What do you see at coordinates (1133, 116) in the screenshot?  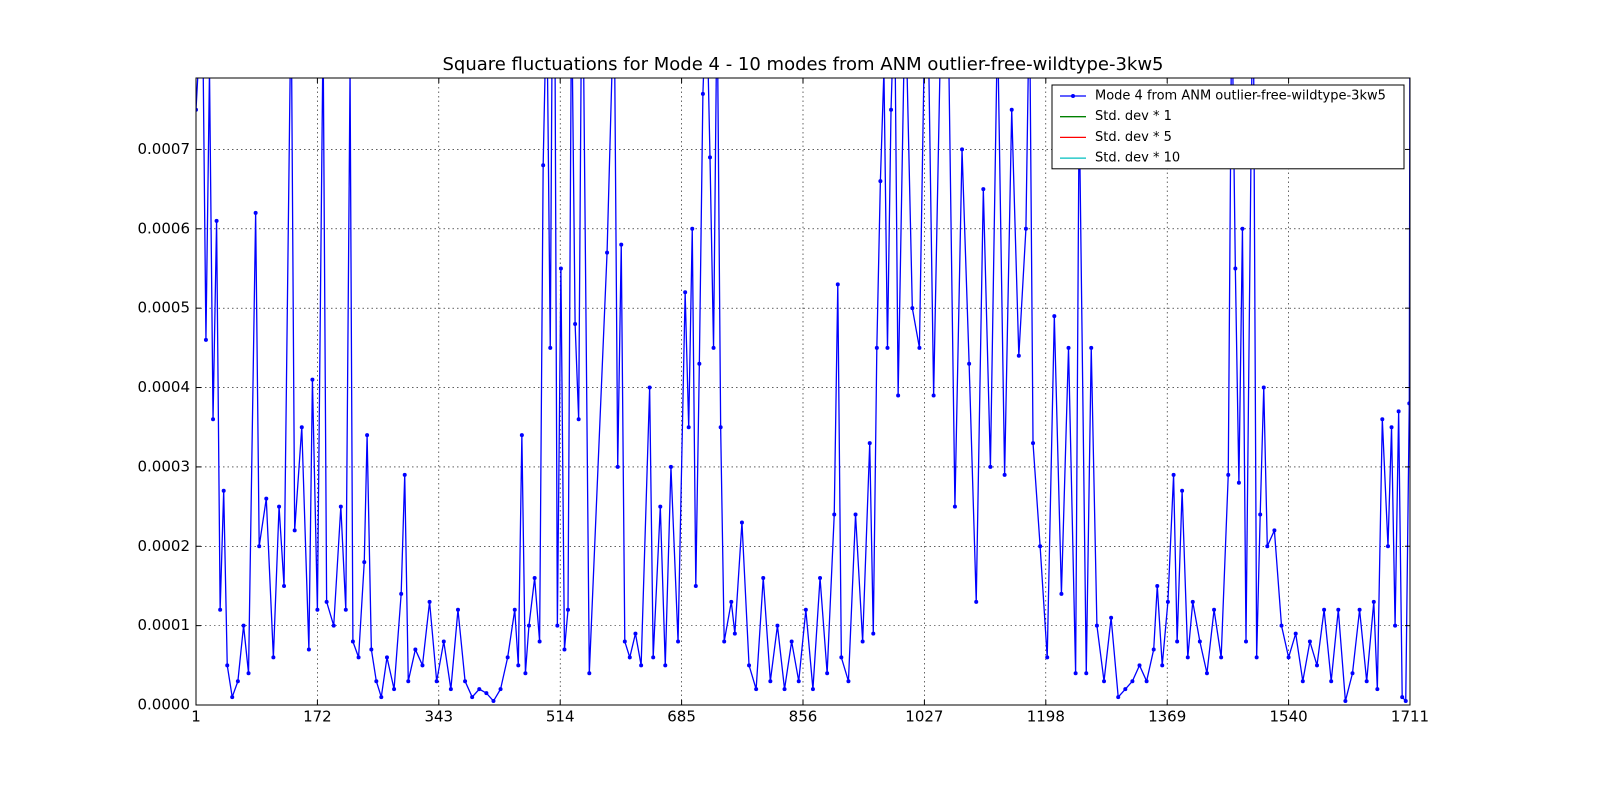 I see `legend-label: Std. dev * 1` at bounding box center [1133, 116].